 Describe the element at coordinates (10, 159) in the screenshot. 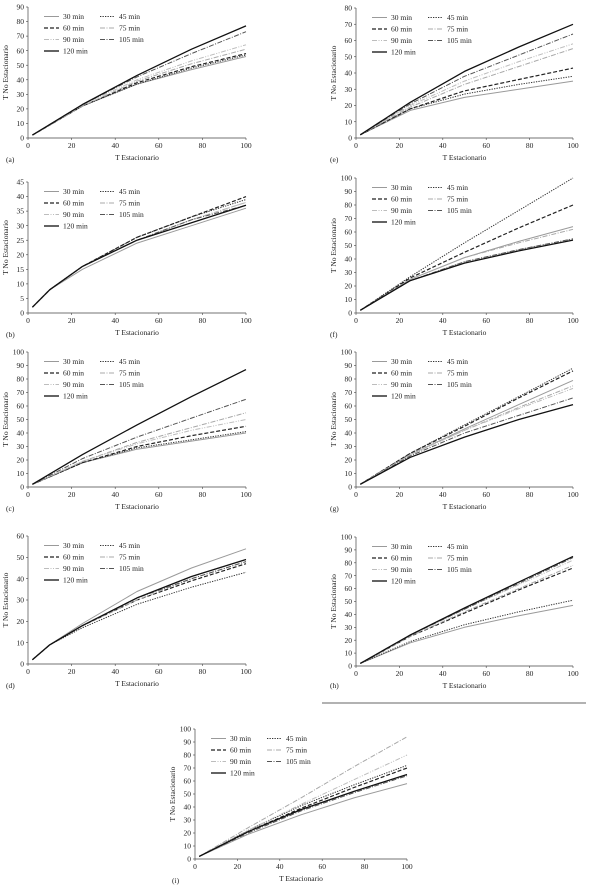

I see `panel-label: (a)` at that location.